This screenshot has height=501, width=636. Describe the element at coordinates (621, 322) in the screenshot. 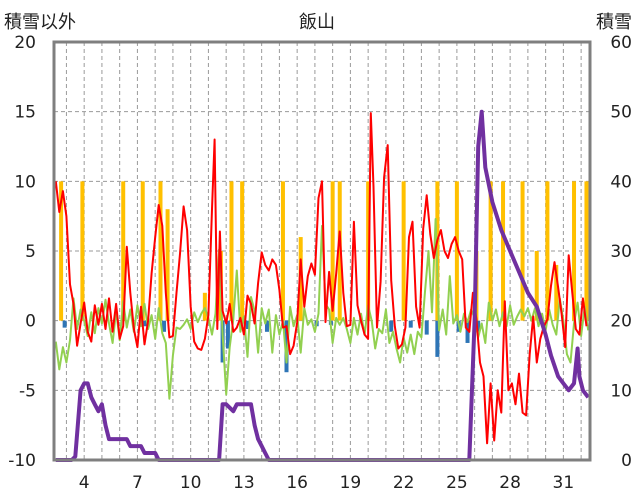

I see `right-tick-label: 20` at that location.